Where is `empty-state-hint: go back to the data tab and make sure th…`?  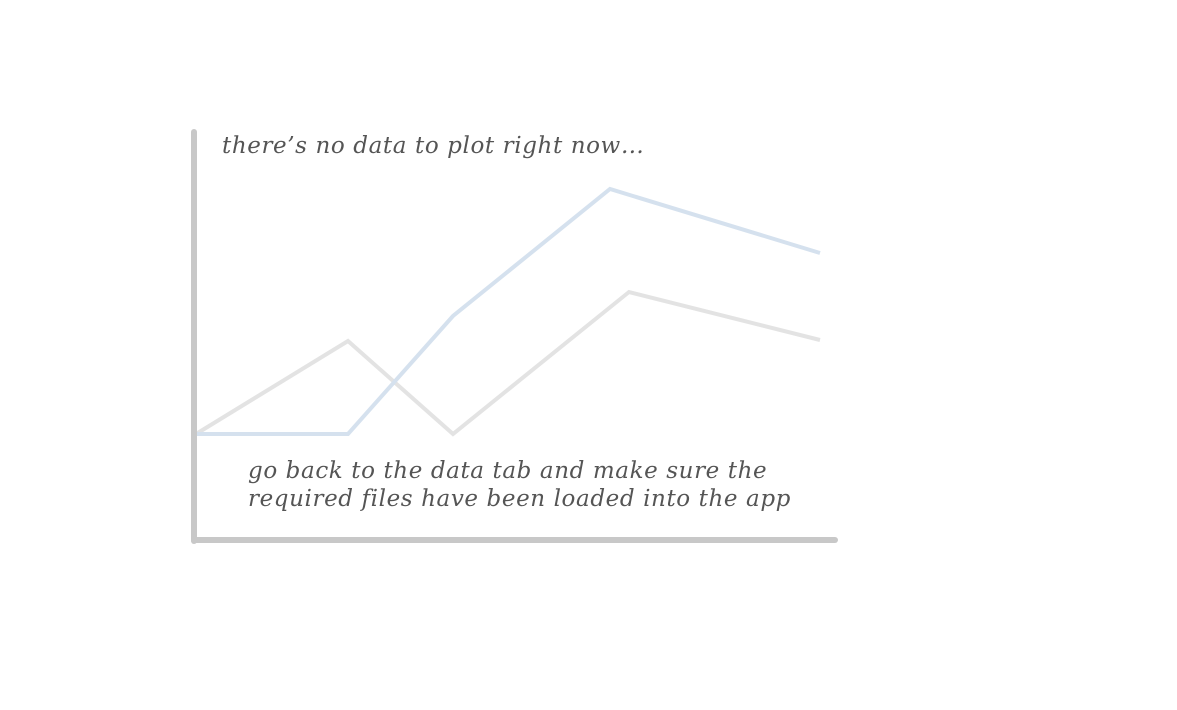
empty-state-hint: go back to the data tab and make sure th… is located at coordinates (519, 485).